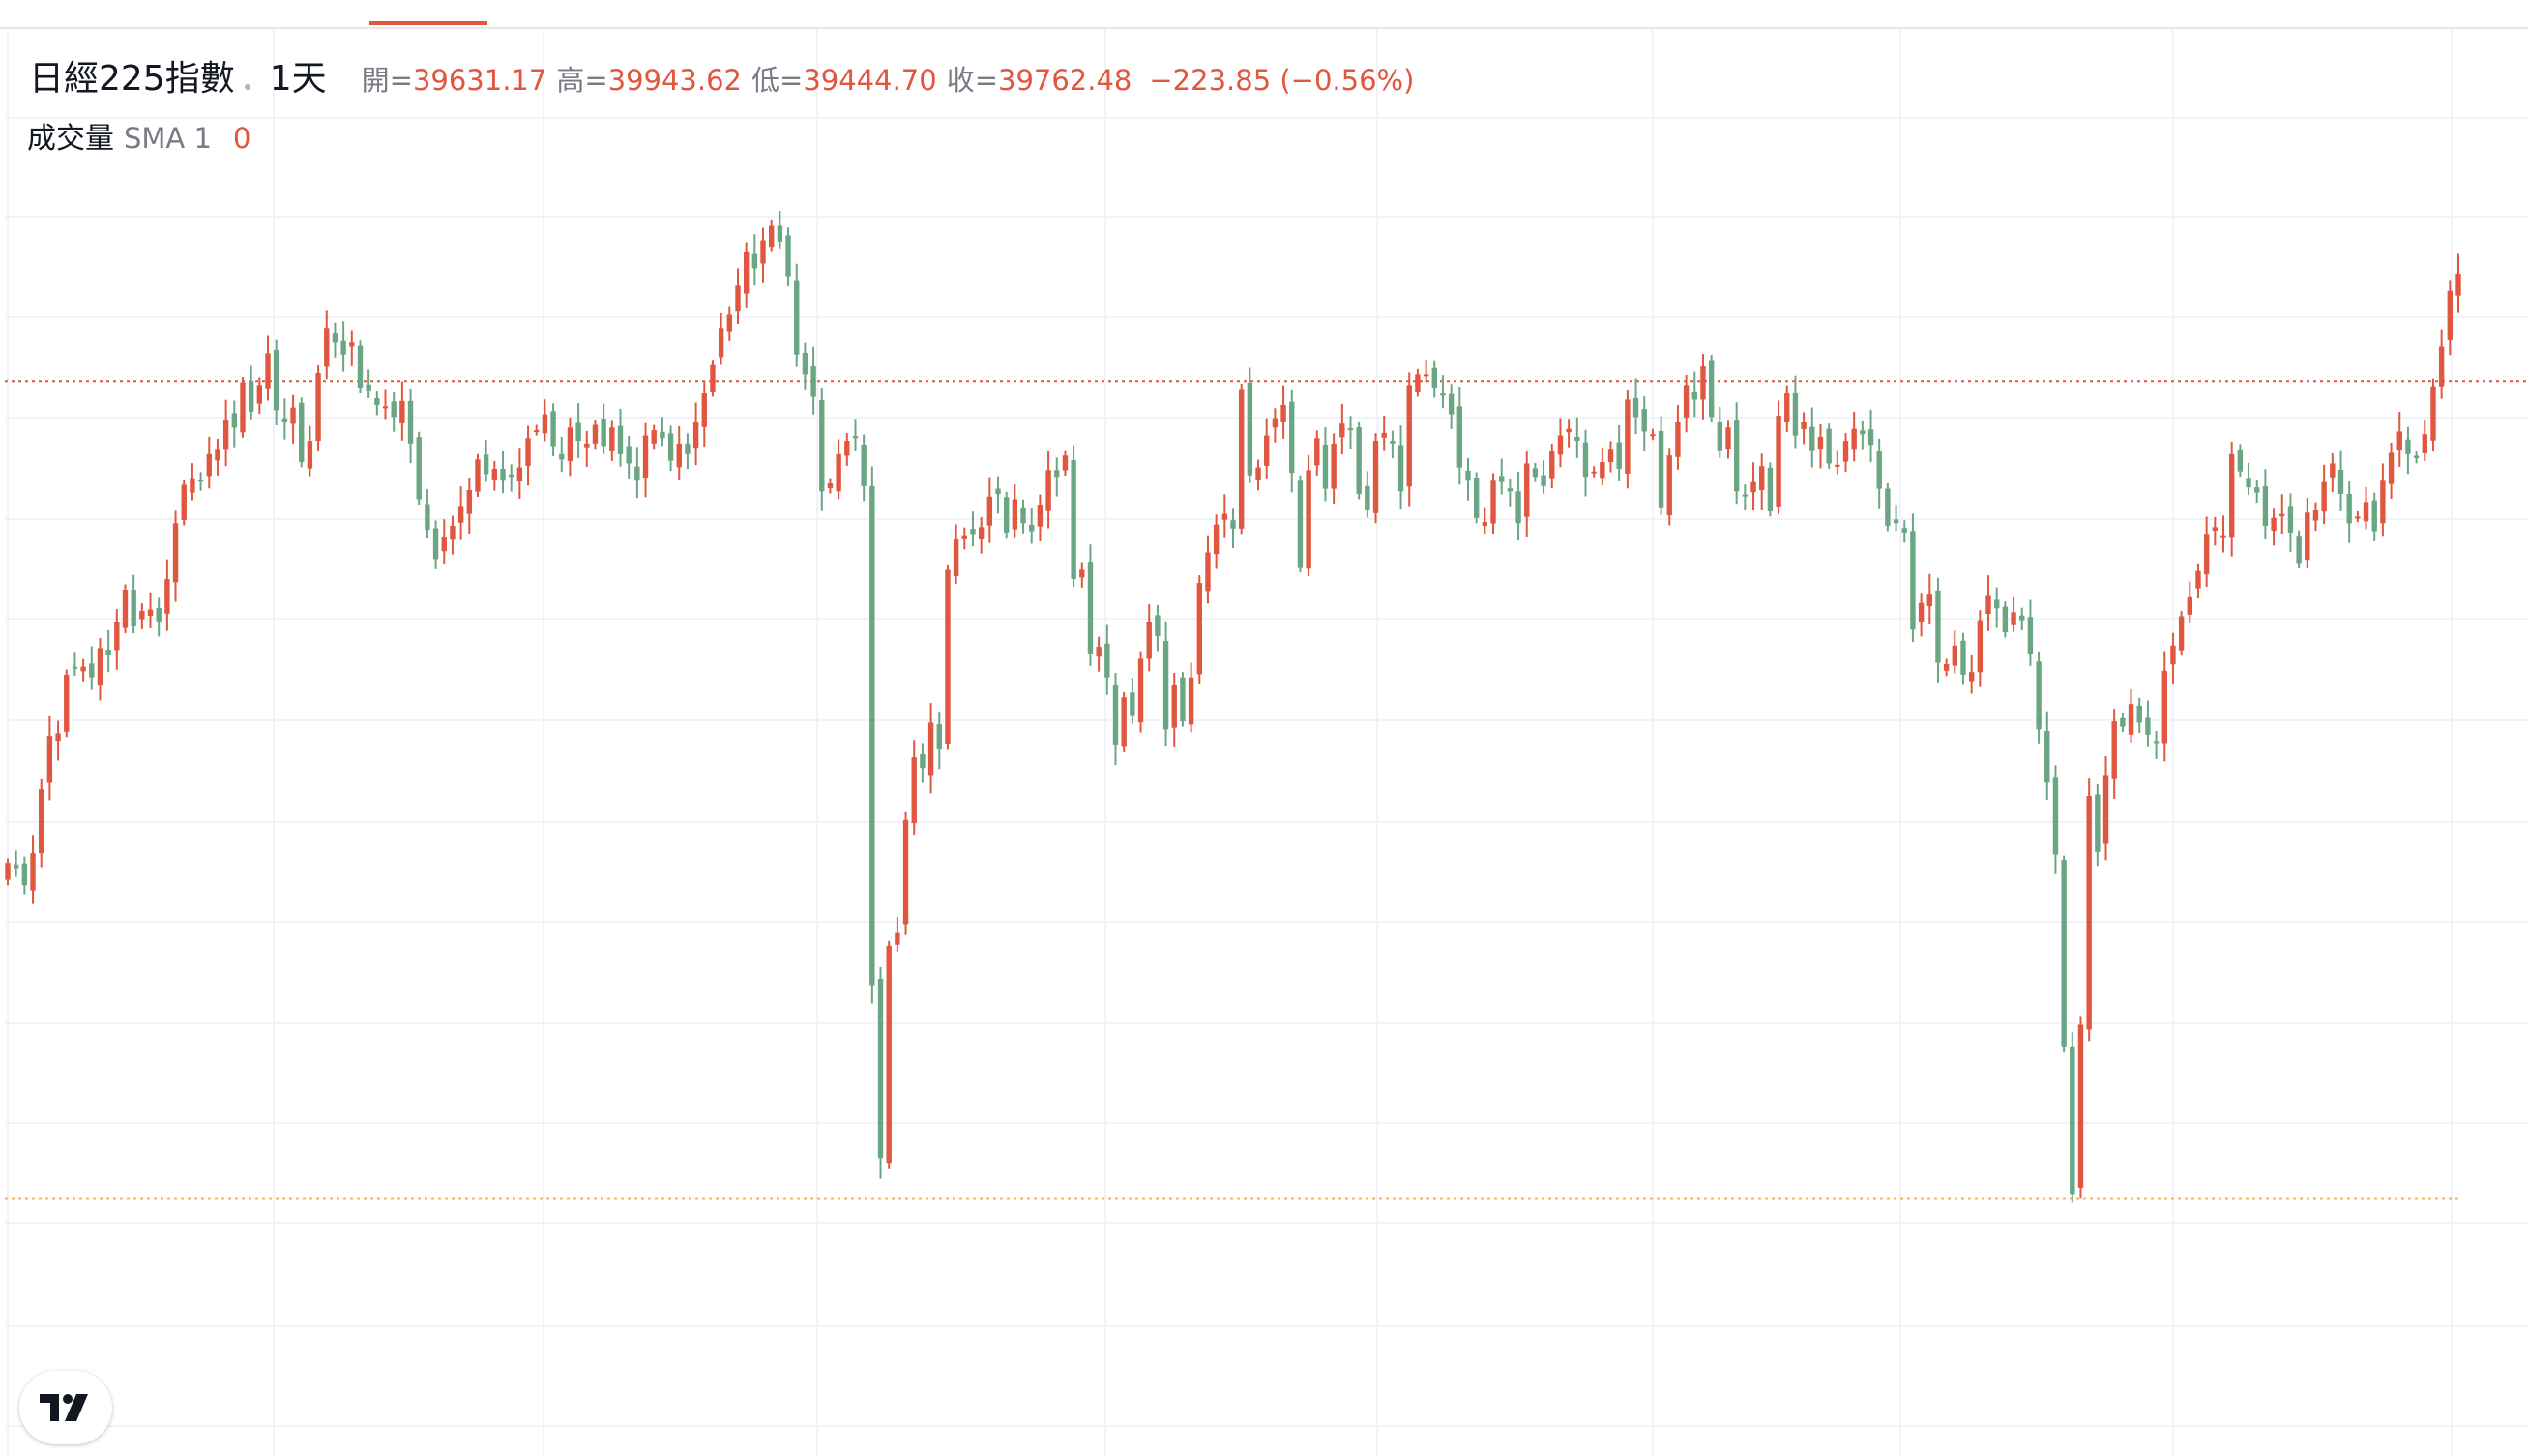 The image size is (2528, 1456). I want to click on open-value: 39631.17, so click(480, 80).